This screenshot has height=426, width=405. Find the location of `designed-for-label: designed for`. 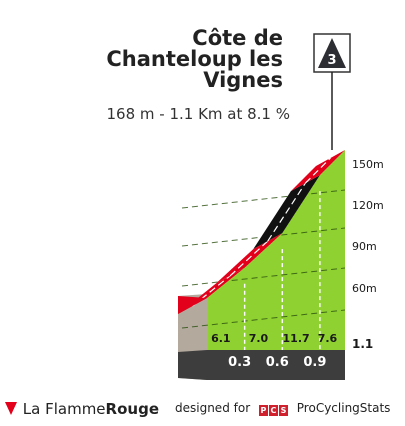

designed-for-label: designed for is located at coordinates (213, 408).